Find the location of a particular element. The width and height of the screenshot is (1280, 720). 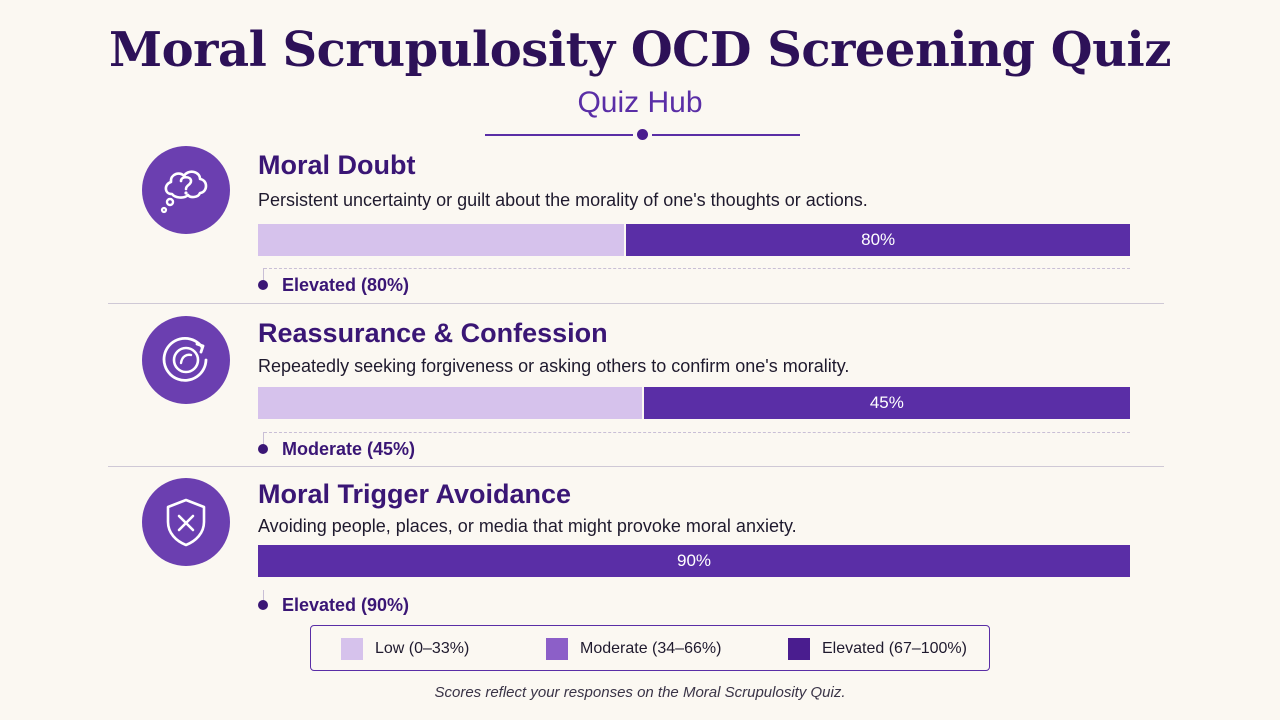

score-bar-label: 45% is located at coordinates (886, 402).